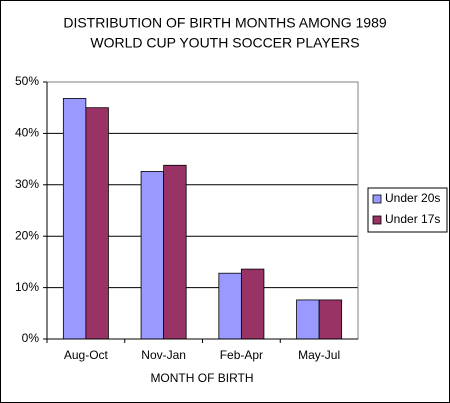  What do you see at coordinates (225, 23) in the screenshot?
I see `chart-title: DISTRIBUTION OF BIRTH MONTHS AMONG 1989` at bounding box center [225, 23].